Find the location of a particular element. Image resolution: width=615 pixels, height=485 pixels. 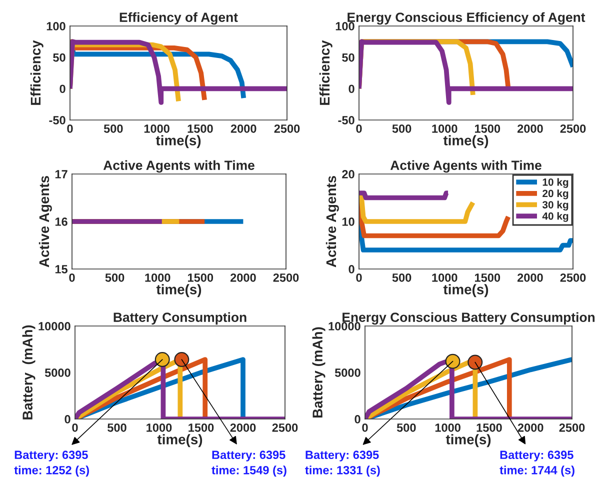

legend-label: 10 kg is located at coordinates (555, 183).